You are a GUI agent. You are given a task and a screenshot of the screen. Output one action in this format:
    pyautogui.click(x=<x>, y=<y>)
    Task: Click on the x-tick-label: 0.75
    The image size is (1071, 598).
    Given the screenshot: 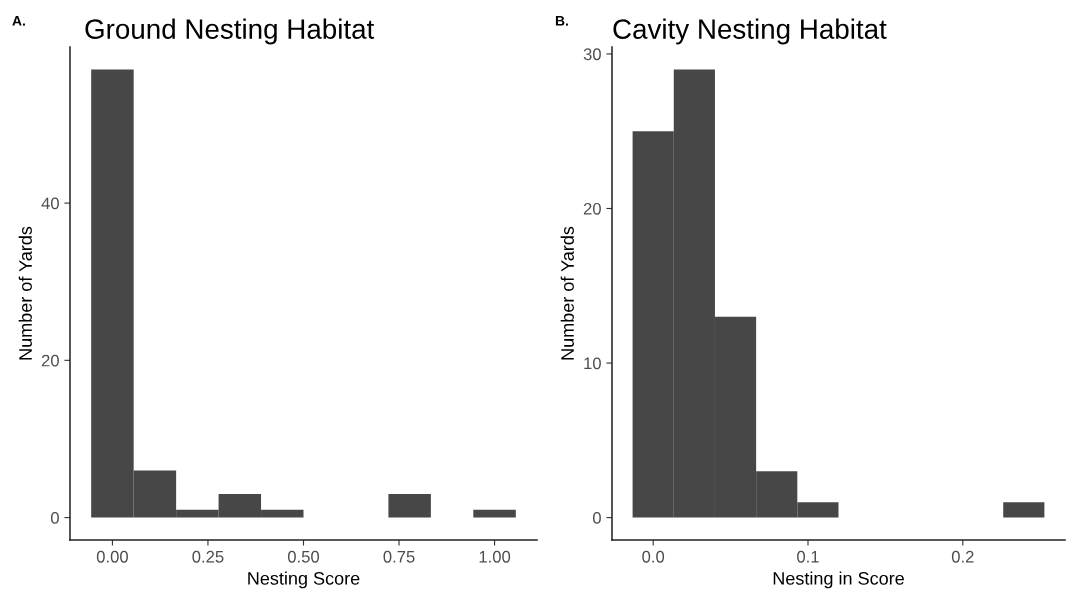 What is the action you would take?
    pyautogui.click(x=399, y=556)
    